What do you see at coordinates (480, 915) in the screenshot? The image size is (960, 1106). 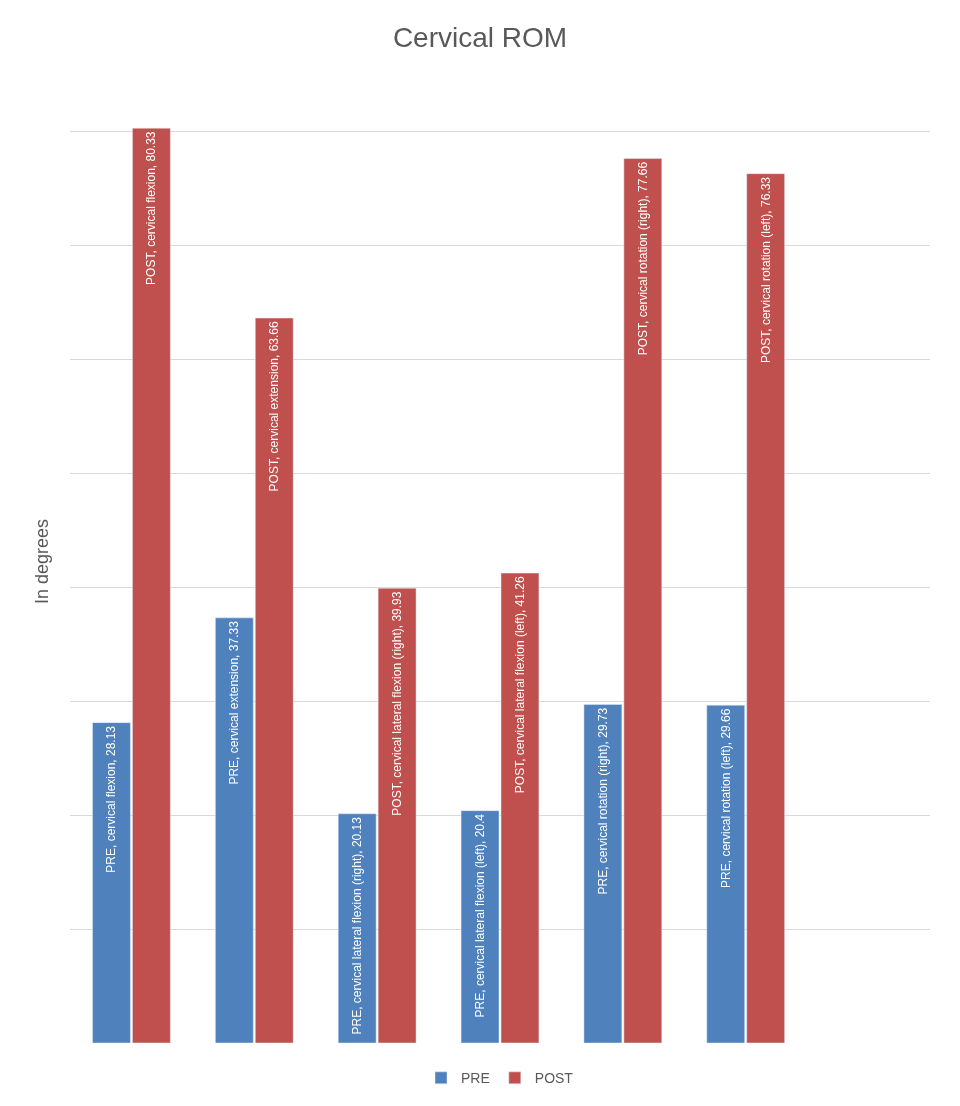 I see `data-label: PRE, cervical lateral flexion (left), 20.4` at bounding box center [480, 915].